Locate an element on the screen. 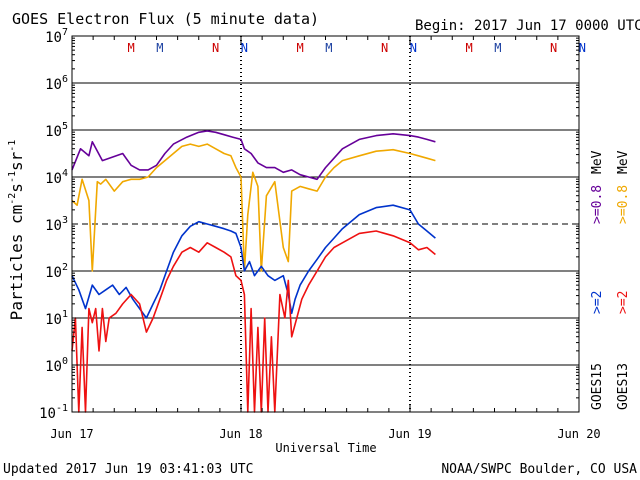  legend-goes15-unit: MeV is located at coordinates (597, 162).